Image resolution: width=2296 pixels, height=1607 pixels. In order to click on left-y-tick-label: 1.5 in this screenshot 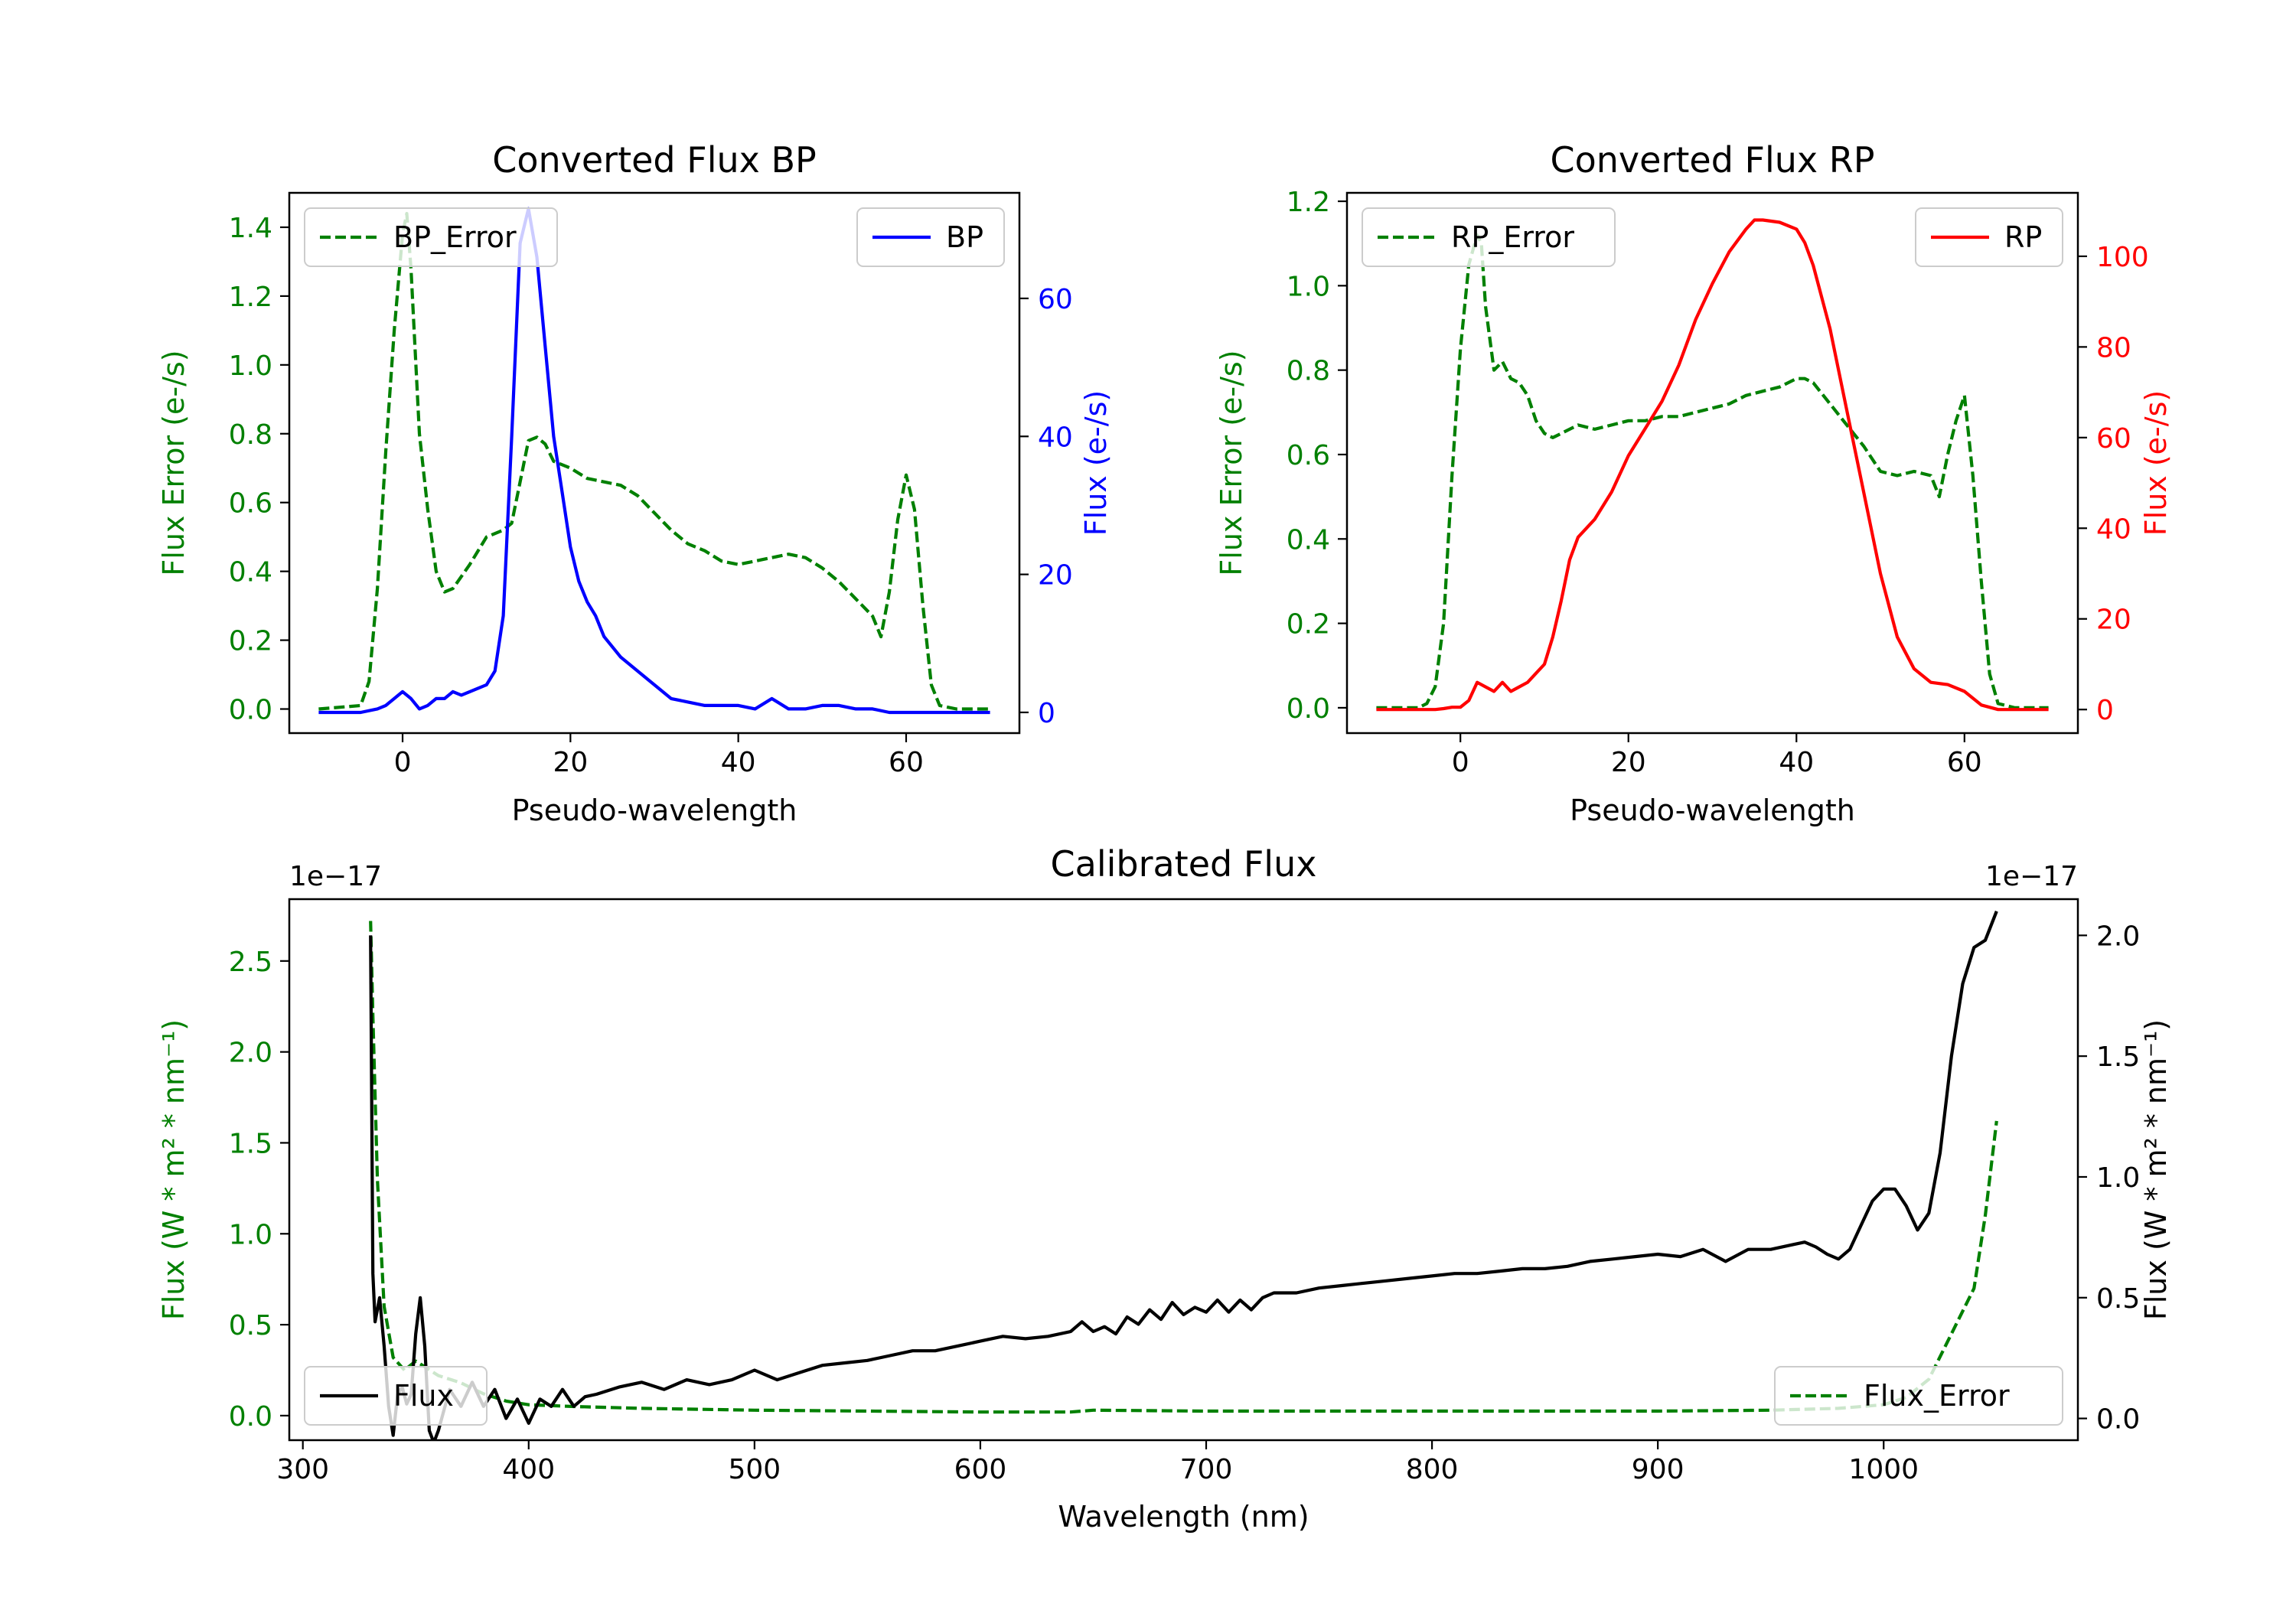, I will do `click(250, 1143)`.